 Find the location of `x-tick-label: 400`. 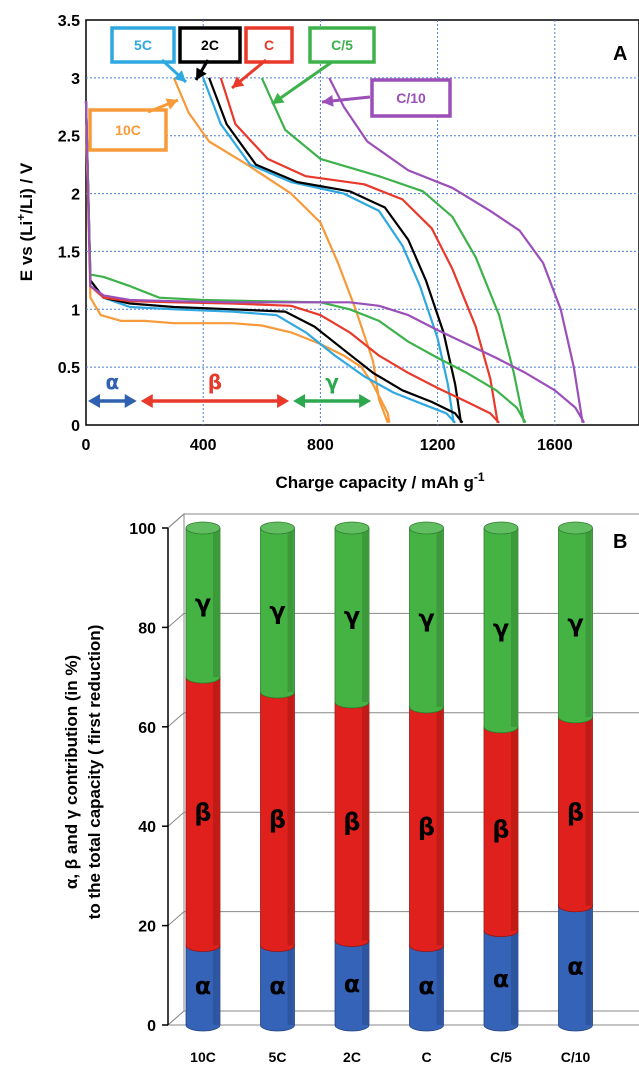

x-tick-label: 400 is located at coordinates (203, 445).